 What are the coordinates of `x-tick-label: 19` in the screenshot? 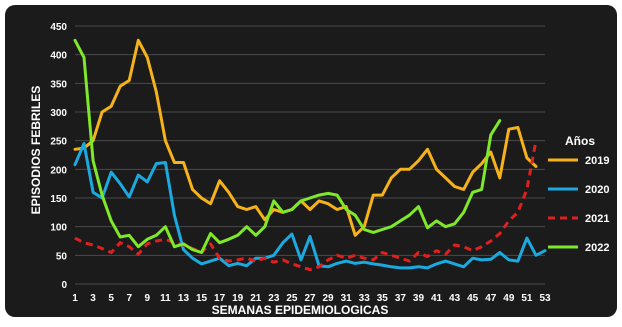 It's located at (238, 298).